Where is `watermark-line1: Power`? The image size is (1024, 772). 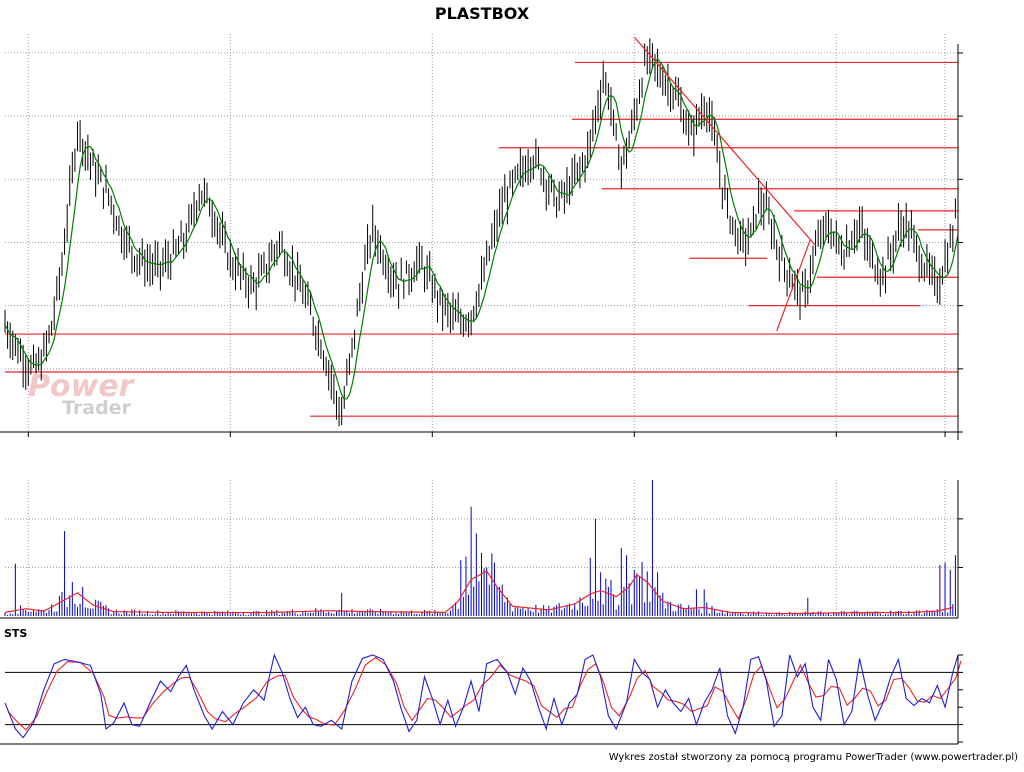 watermark-line1: Power is located at coordinates (82, 386).